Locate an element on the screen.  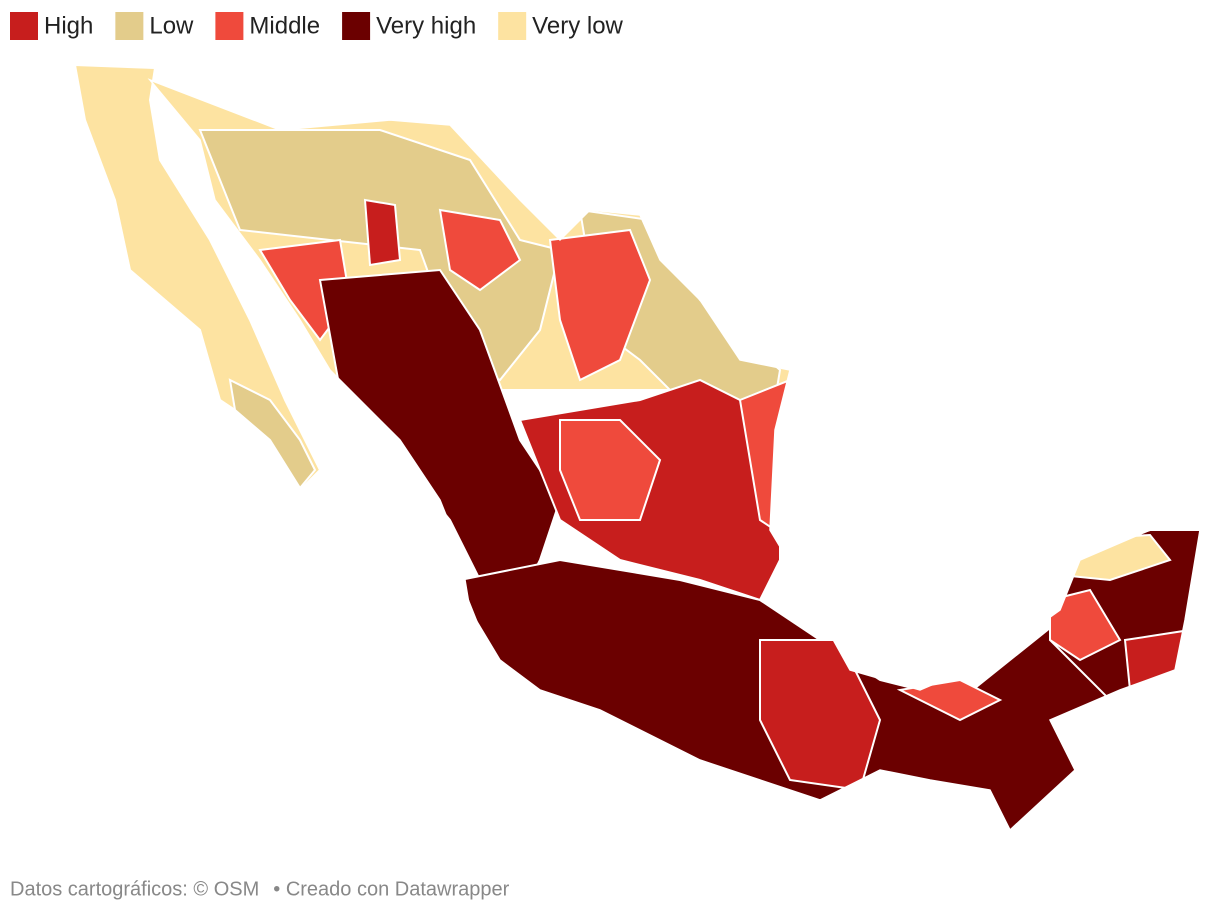
campeche-middle is located at coordinates (1085, 625).